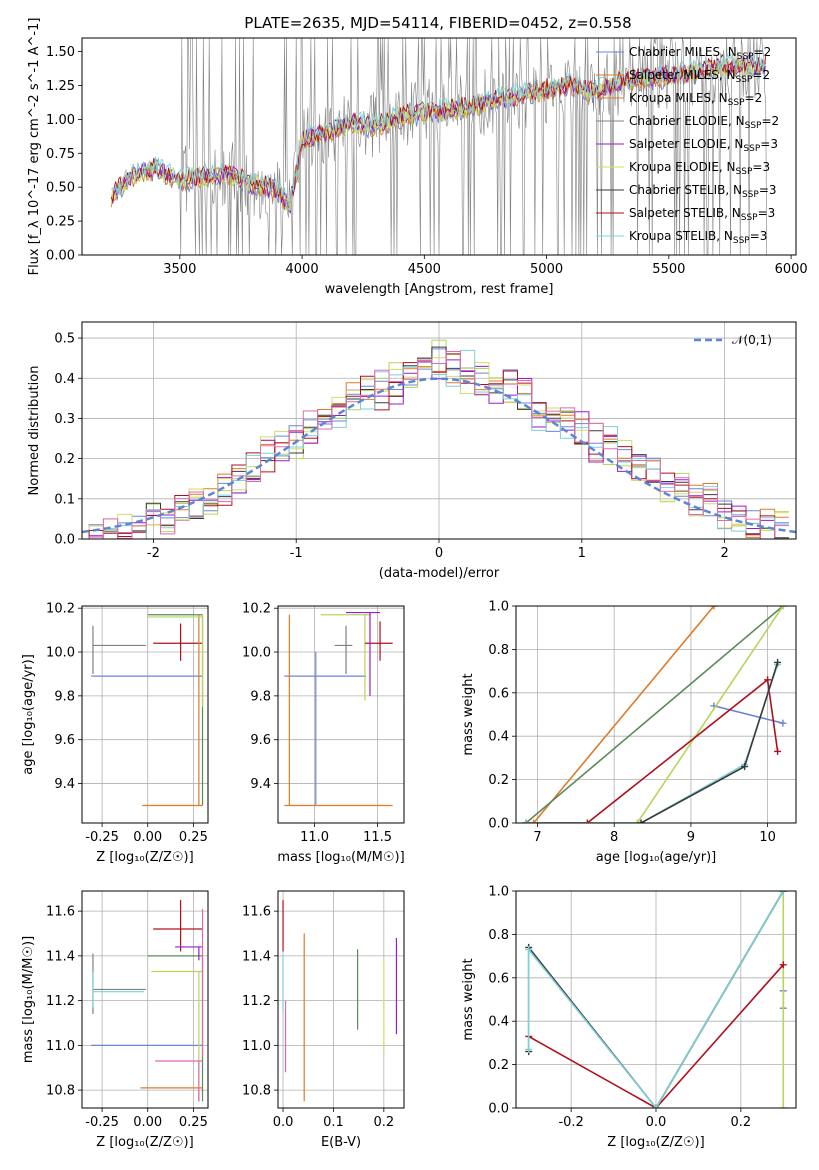 The width and height of the screenshot is (819, 1170). I want to click on legend-entry: Salpeter ELODIE, NSSP=3, so click(703, 145).